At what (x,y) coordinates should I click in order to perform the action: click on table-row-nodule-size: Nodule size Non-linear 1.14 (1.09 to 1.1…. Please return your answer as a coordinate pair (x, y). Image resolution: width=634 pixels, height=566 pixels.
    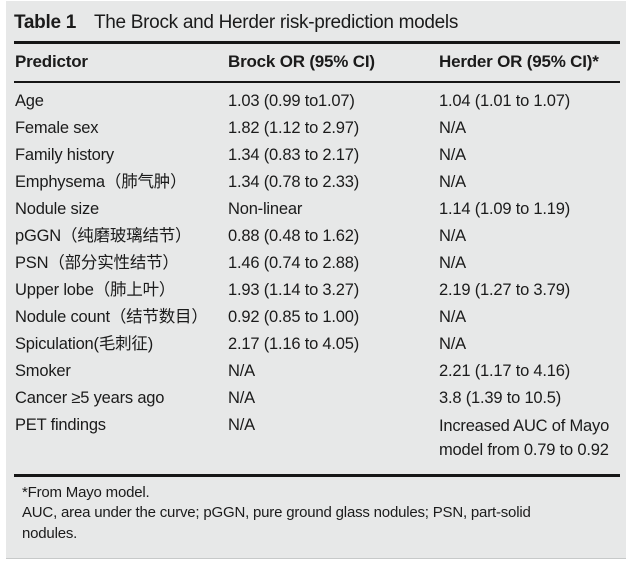
    Looking at the image, I should click on (317, 209).